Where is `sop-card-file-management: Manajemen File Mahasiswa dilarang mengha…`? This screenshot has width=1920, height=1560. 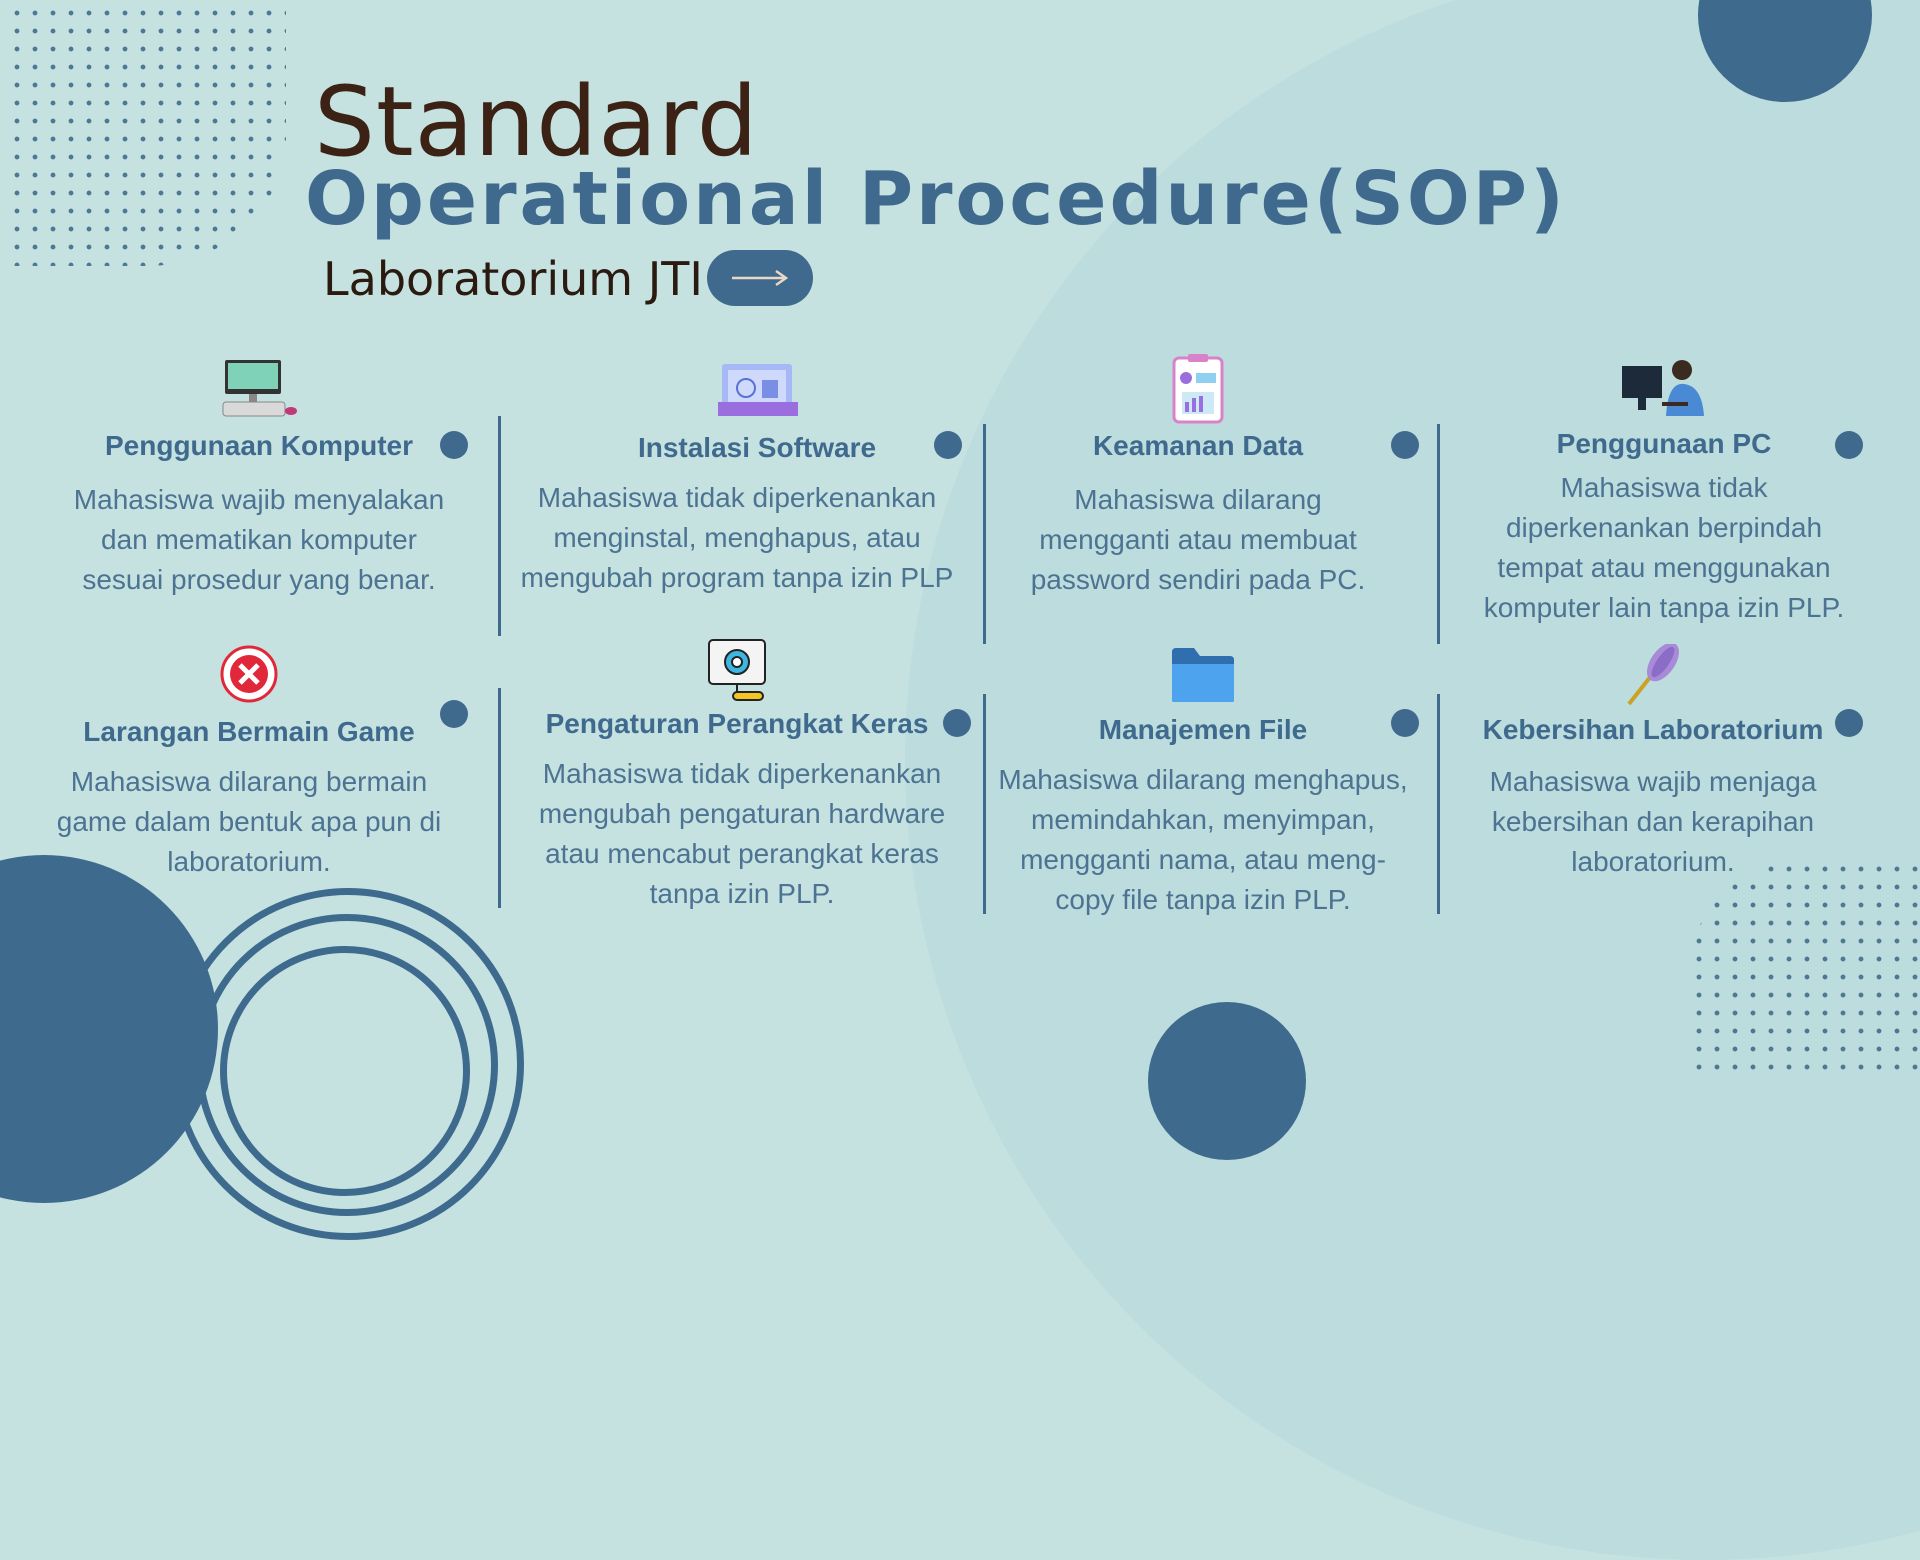
sop-card-file-management: Manajemen File Mahasiswa dilarang mengha… is located at coordinates (1203, 783).